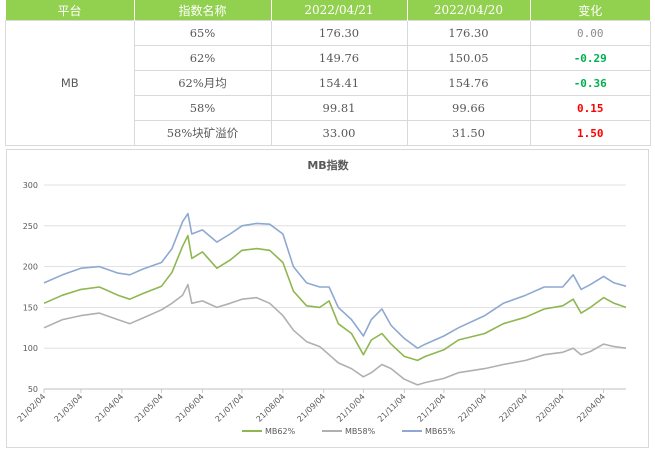 This screenshot has height=453, width=655. Describe the element at coordinates (590, 83) in the screenshot. I see `change-cell: -0.36` at that location.